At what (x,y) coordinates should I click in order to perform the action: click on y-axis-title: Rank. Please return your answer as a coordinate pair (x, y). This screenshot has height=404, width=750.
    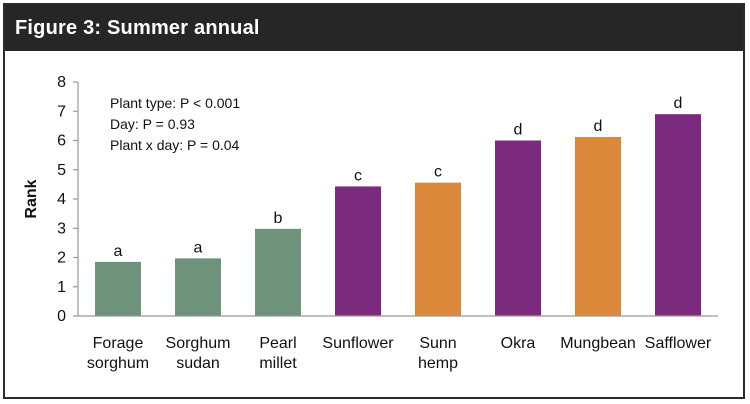
    Looking at the image, I should click on (31, 198).